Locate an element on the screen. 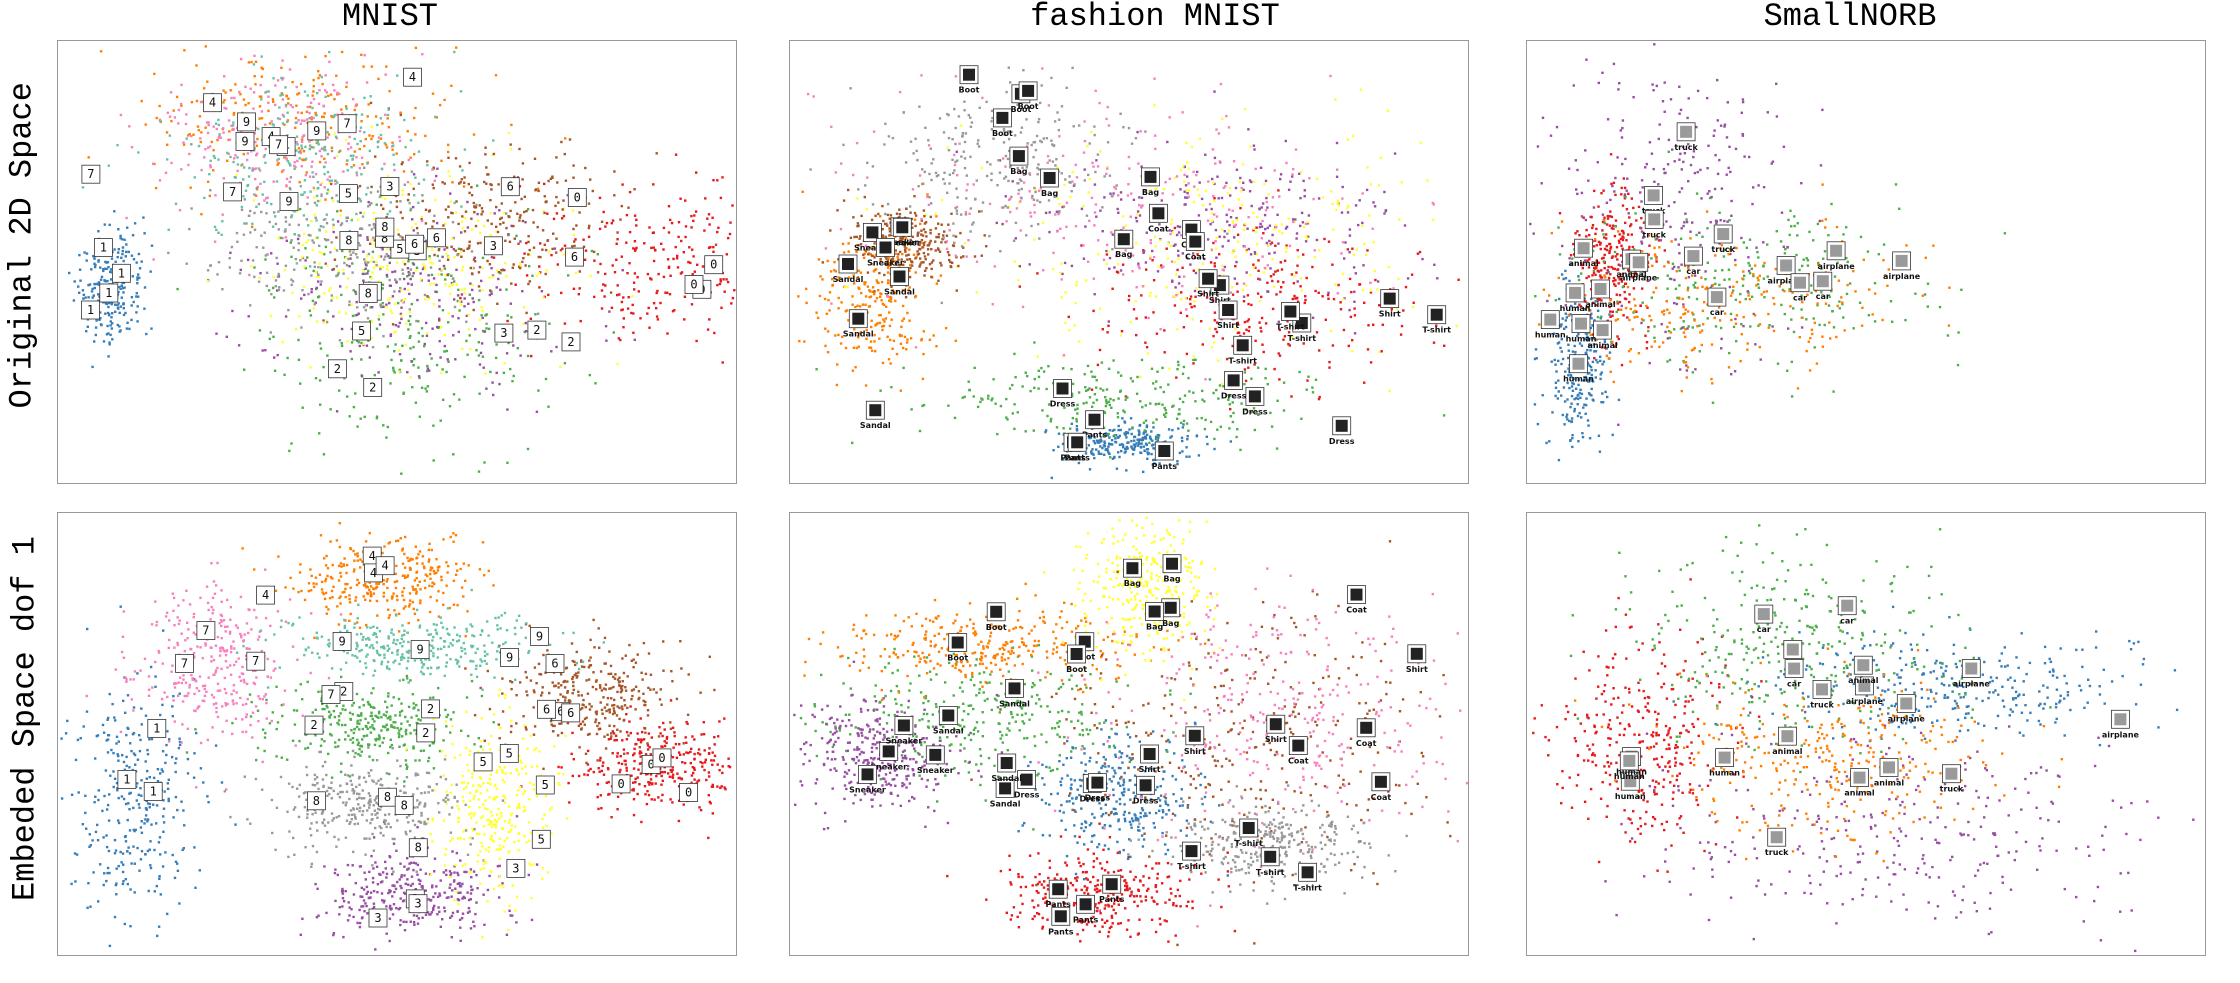 The image size is (2240, 983). thumbnail-digit: 6 is located at coordinates (510, 187).